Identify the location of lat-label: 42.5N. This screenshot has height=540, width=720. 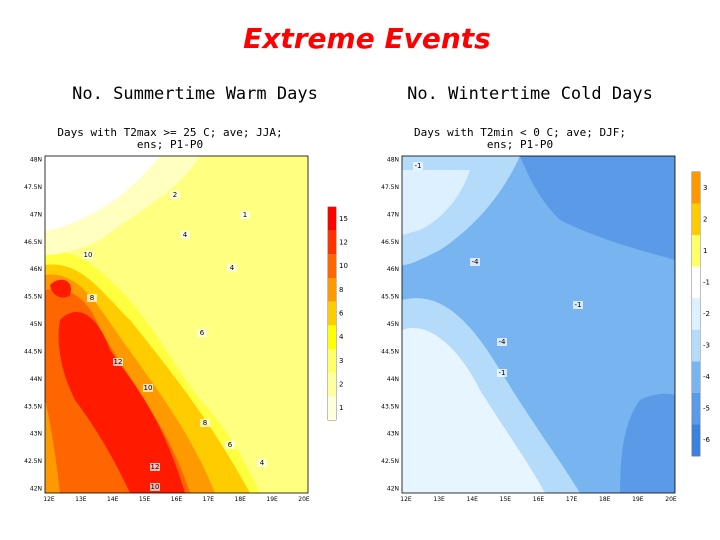
(33, 461).